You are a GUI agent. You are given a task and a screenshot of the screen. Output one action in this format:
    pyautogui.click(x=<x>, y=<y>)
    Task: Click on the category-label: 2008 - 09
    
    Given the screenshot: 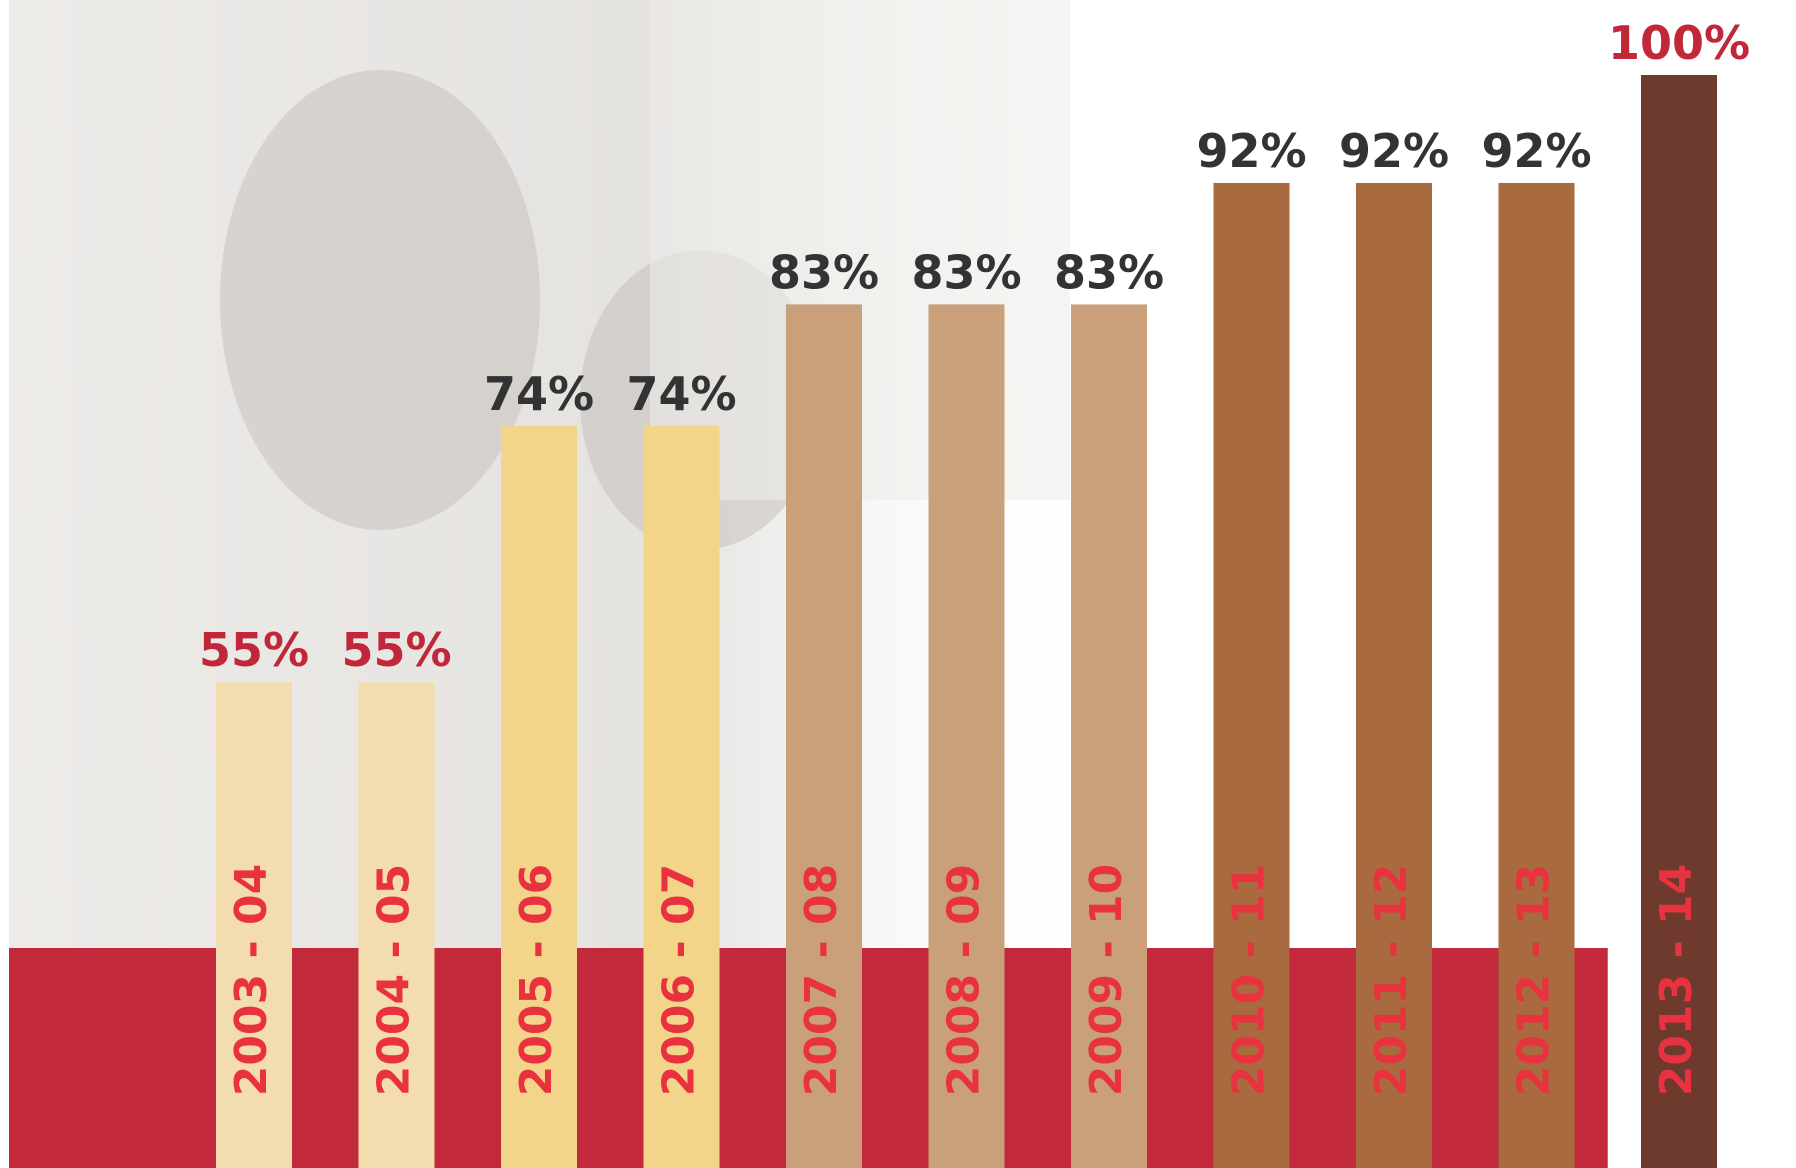 What is the action you would take?
    pyautogui.click(x=964, y=980)
    